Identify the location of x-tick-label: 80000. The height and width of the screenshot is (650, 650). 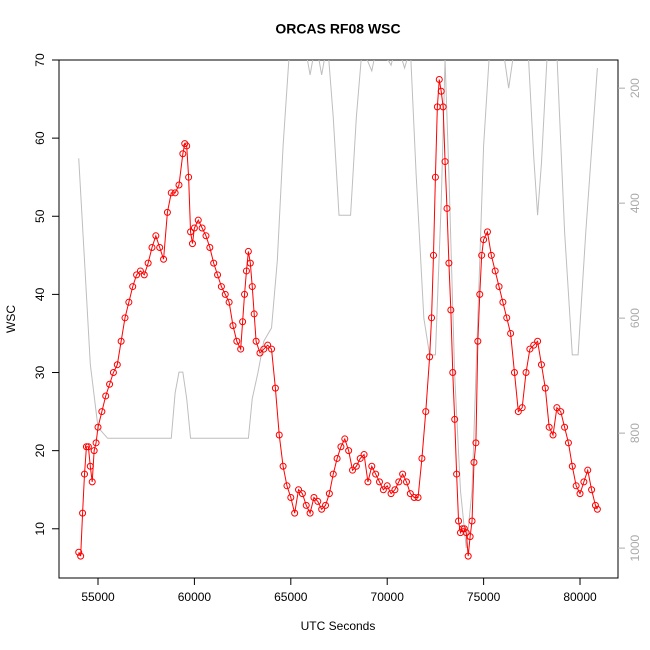
(580, 597).